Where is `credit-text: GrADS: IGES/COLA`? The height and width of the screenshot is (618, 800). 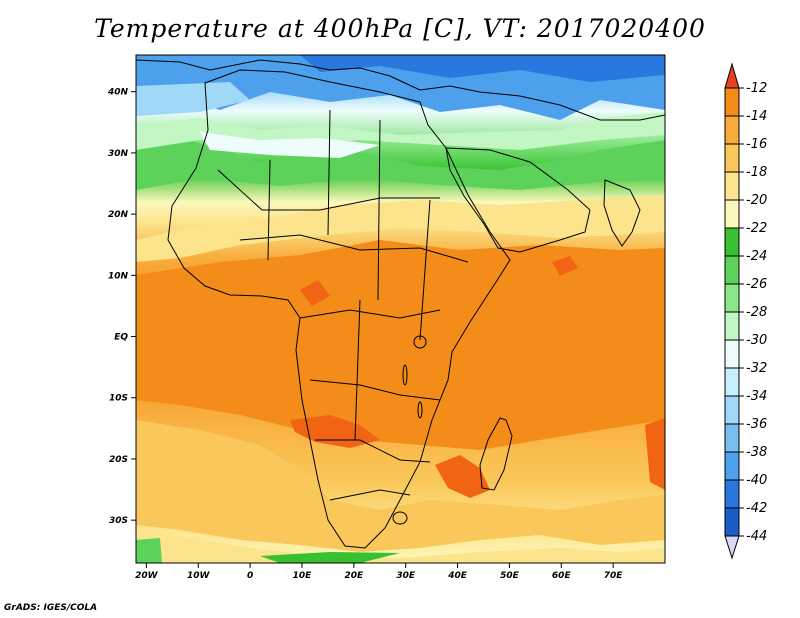 credit-text: GrADS: IGES/COLA is located at coordinates (51, 608).